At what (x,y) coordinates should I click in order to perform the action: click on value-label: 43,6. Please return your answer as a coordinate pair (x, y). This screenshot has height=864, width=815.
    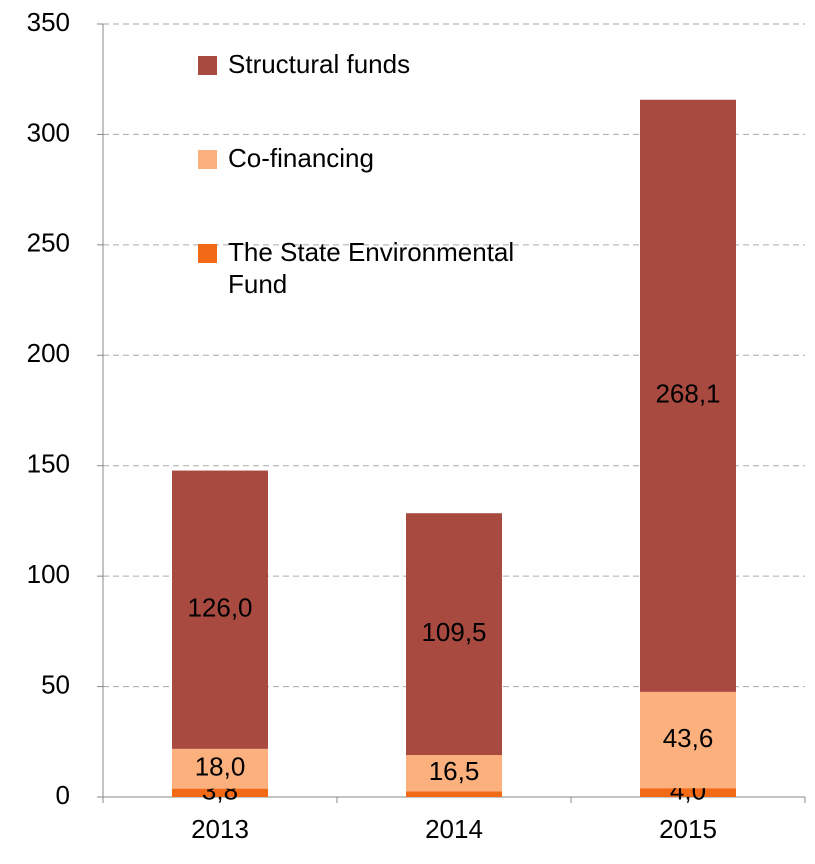
    Looking at the image, I should click on (688, 738).